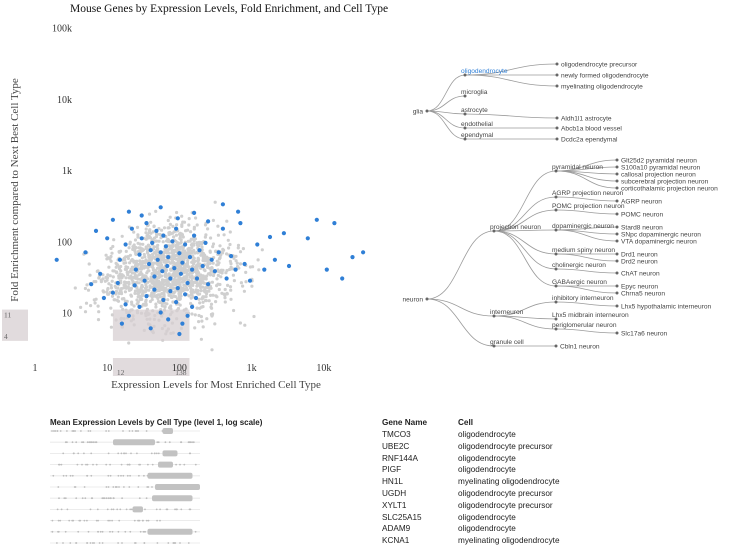  I want to click on tree-label-gabaergic: GABAergic neuron, so click(579, 282).